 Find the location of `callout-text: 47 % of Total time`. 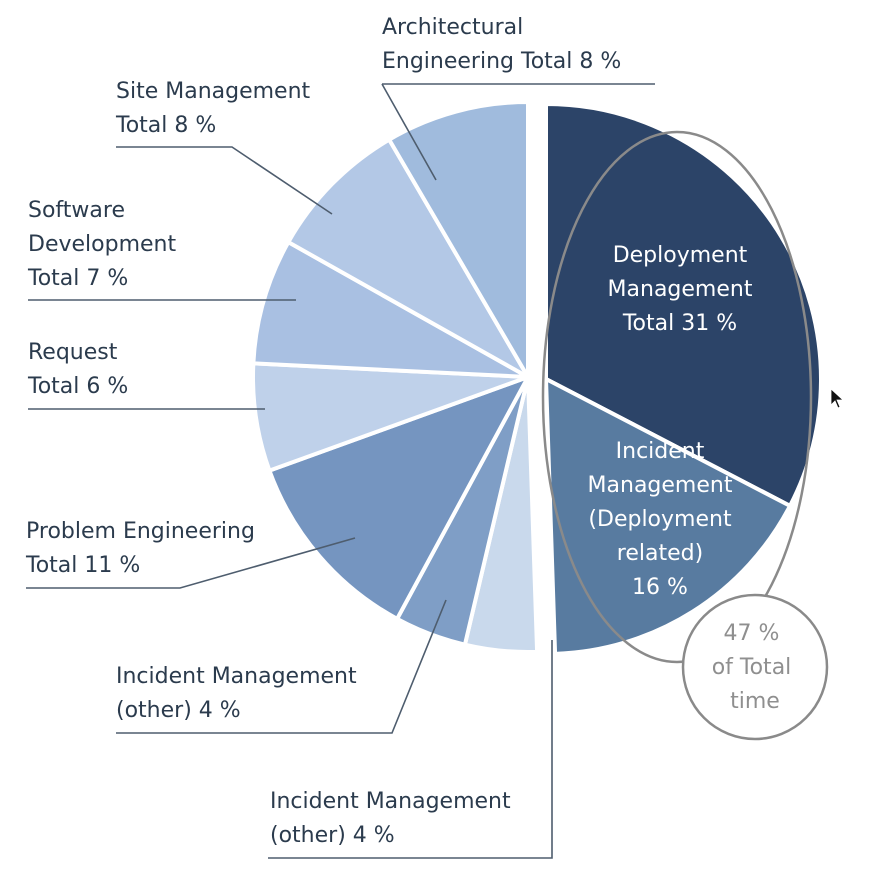

callout-text: 47 % of Total time is located at coordinates (755, 667).